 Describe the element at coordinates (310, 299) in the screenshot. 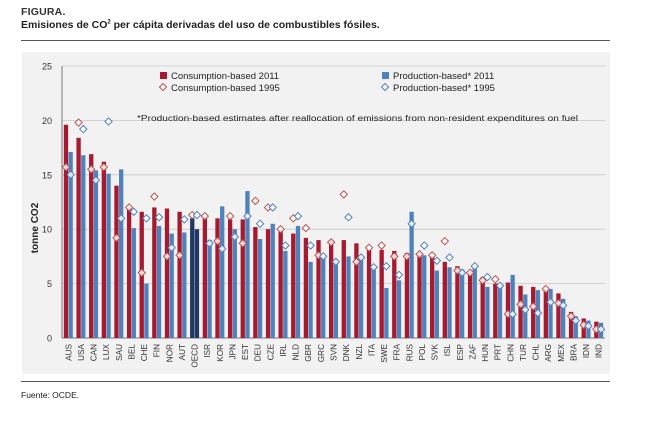

I see `bar-production-2011-gbr` at that location.